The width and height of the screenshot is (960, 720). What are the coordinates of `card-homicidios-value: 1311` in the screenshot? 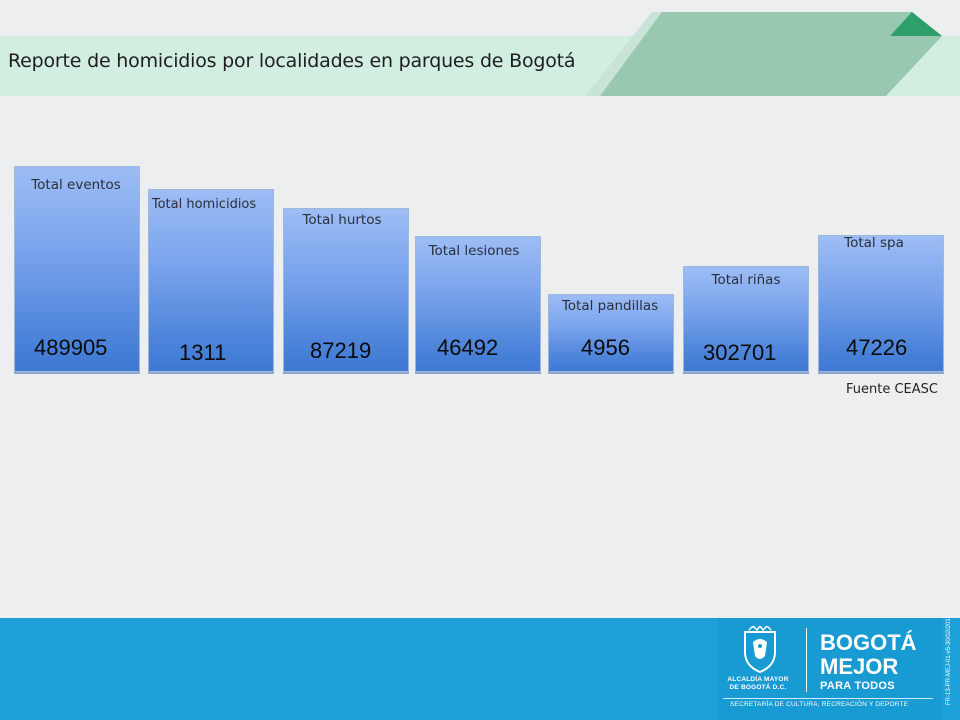 It's located at (203, 352).